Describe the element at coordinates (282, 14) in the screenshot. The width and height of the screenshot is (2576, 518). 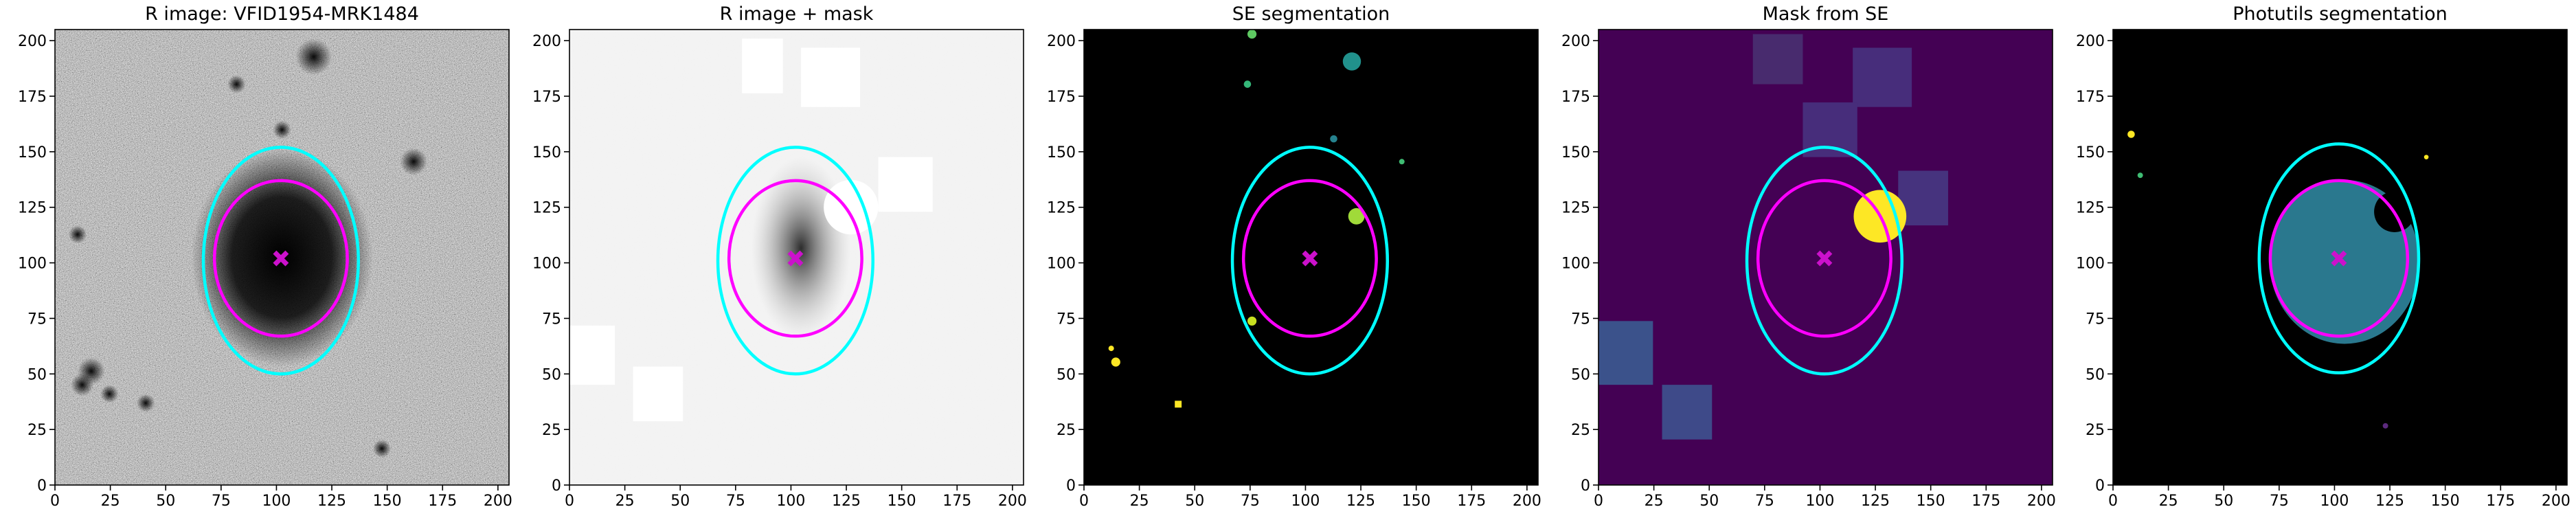
I see `panel-title: R image: VFID1954-MRK1484` at that location.